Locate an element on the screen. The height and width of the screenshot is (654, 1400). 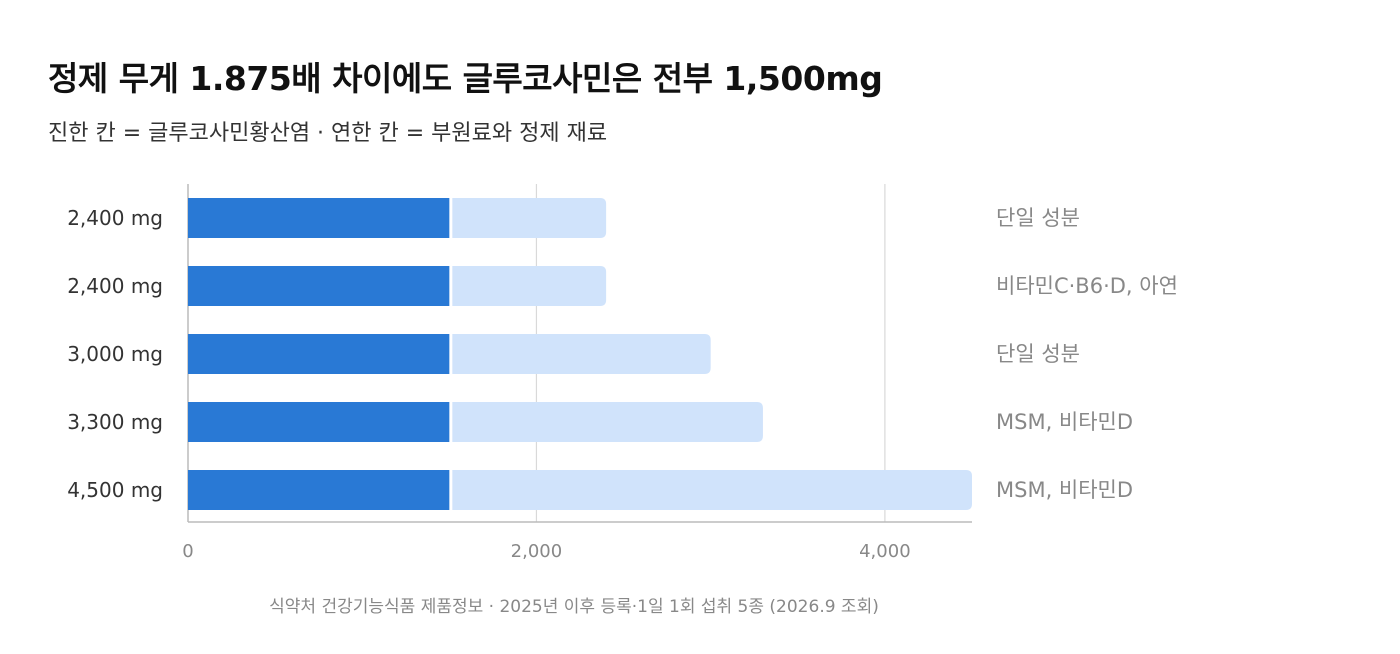
x-tick-label: 2,000 is located at coordinates (537, 551).